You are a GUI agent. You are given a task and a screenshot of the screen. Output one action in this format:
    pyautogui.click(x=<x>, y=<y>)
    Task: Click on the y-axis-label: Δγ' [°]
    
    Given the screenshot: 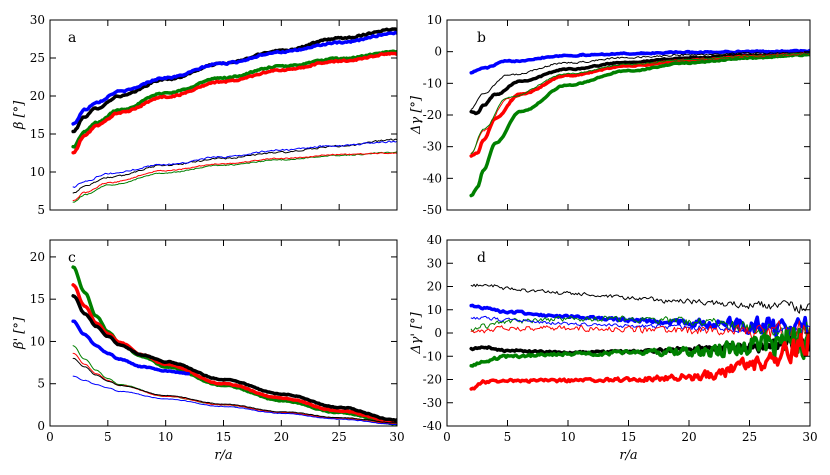 What is the action you would take?
    pyautogui.click(x=416, y=332)
    